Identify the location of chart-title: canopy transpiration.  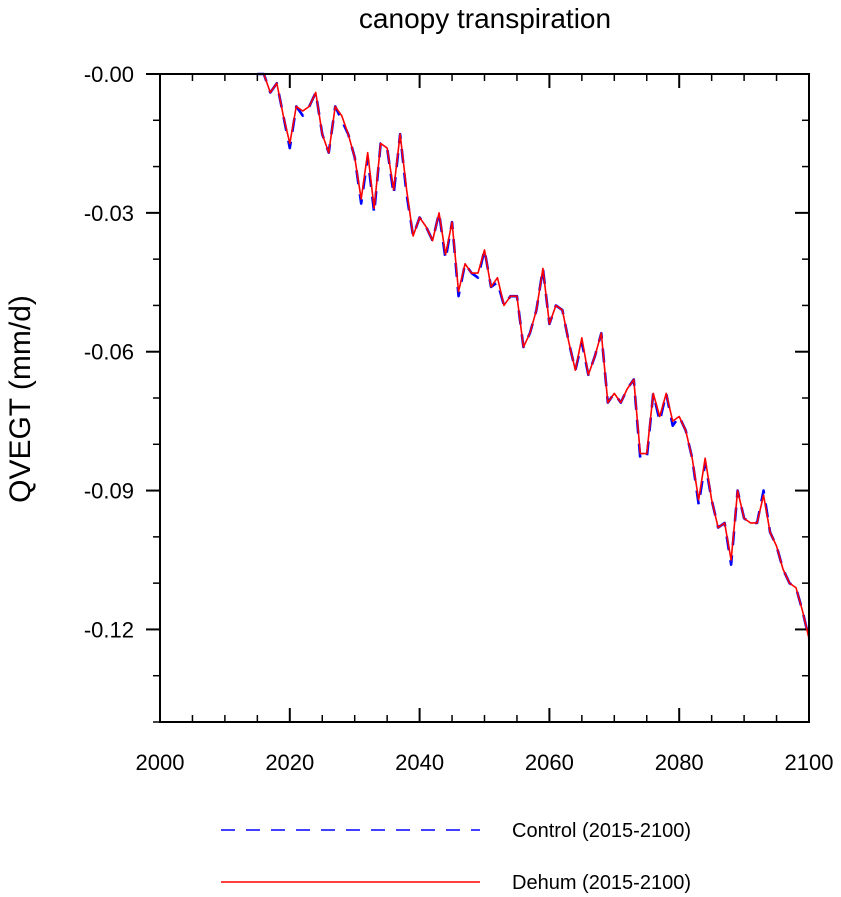
(485, 18).